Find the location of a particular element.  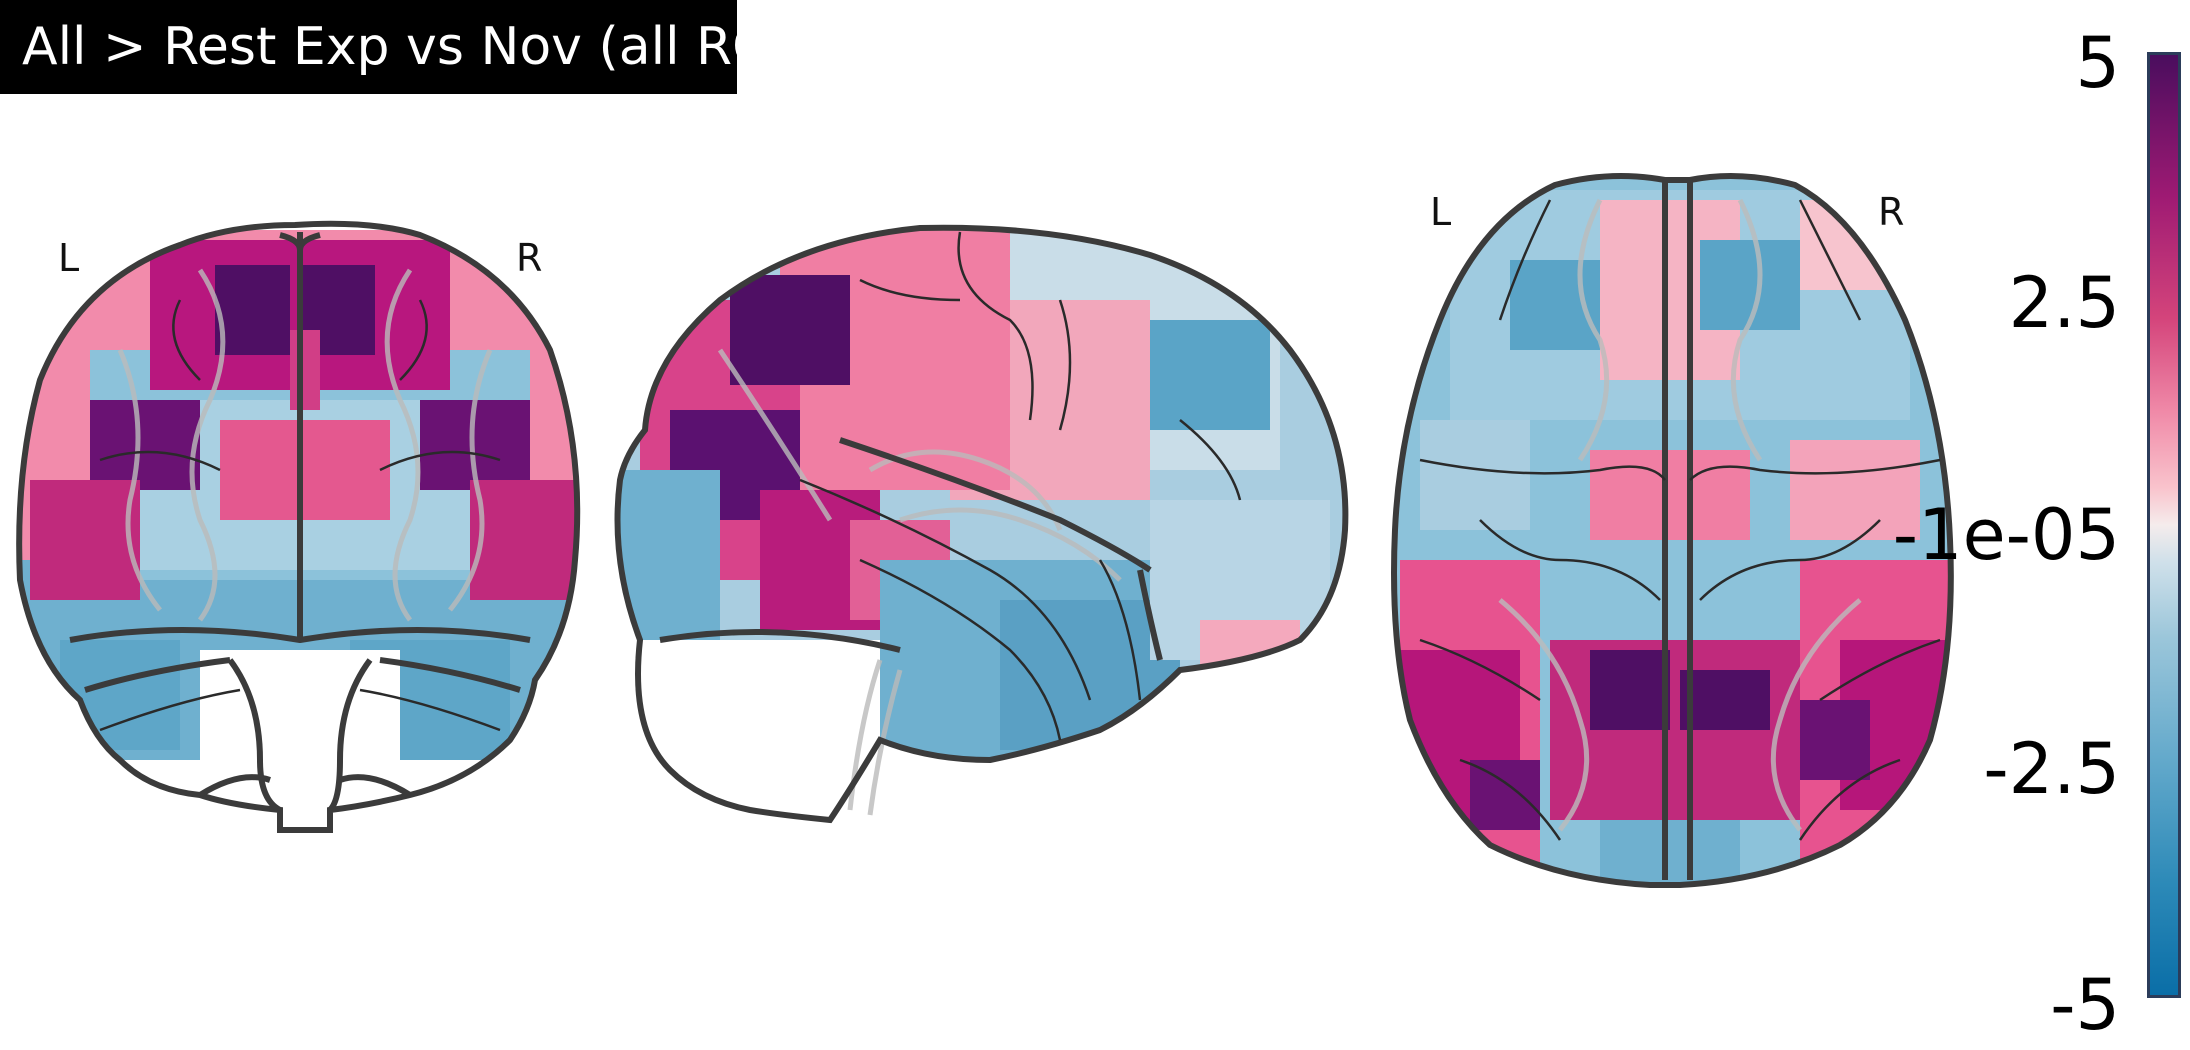

axial-right-label: R is located at coordinates (1891, 212).